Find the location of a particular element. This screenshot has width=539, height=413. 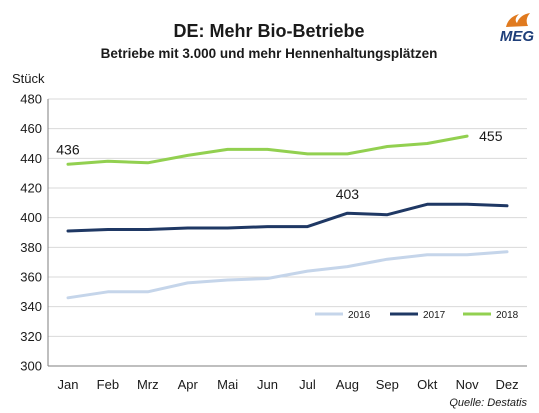

x-tick-label: Mai is located at coordinates (227, 384).